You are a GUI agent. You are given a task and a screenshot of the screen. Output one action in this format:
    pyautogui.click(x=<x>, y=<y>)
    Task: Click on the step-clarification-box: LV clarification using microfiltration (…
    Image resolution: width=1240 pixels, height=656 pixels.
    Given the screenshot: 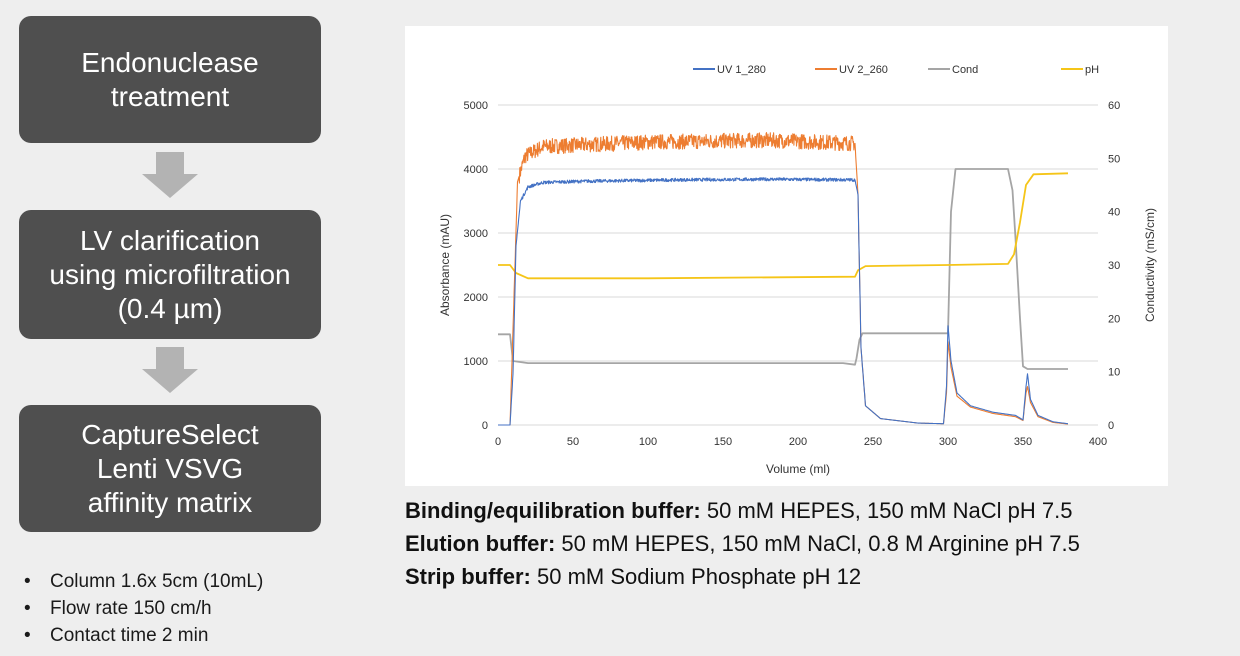 What is the action you would take?
    pyautogui.click(x=170, y=274)
    